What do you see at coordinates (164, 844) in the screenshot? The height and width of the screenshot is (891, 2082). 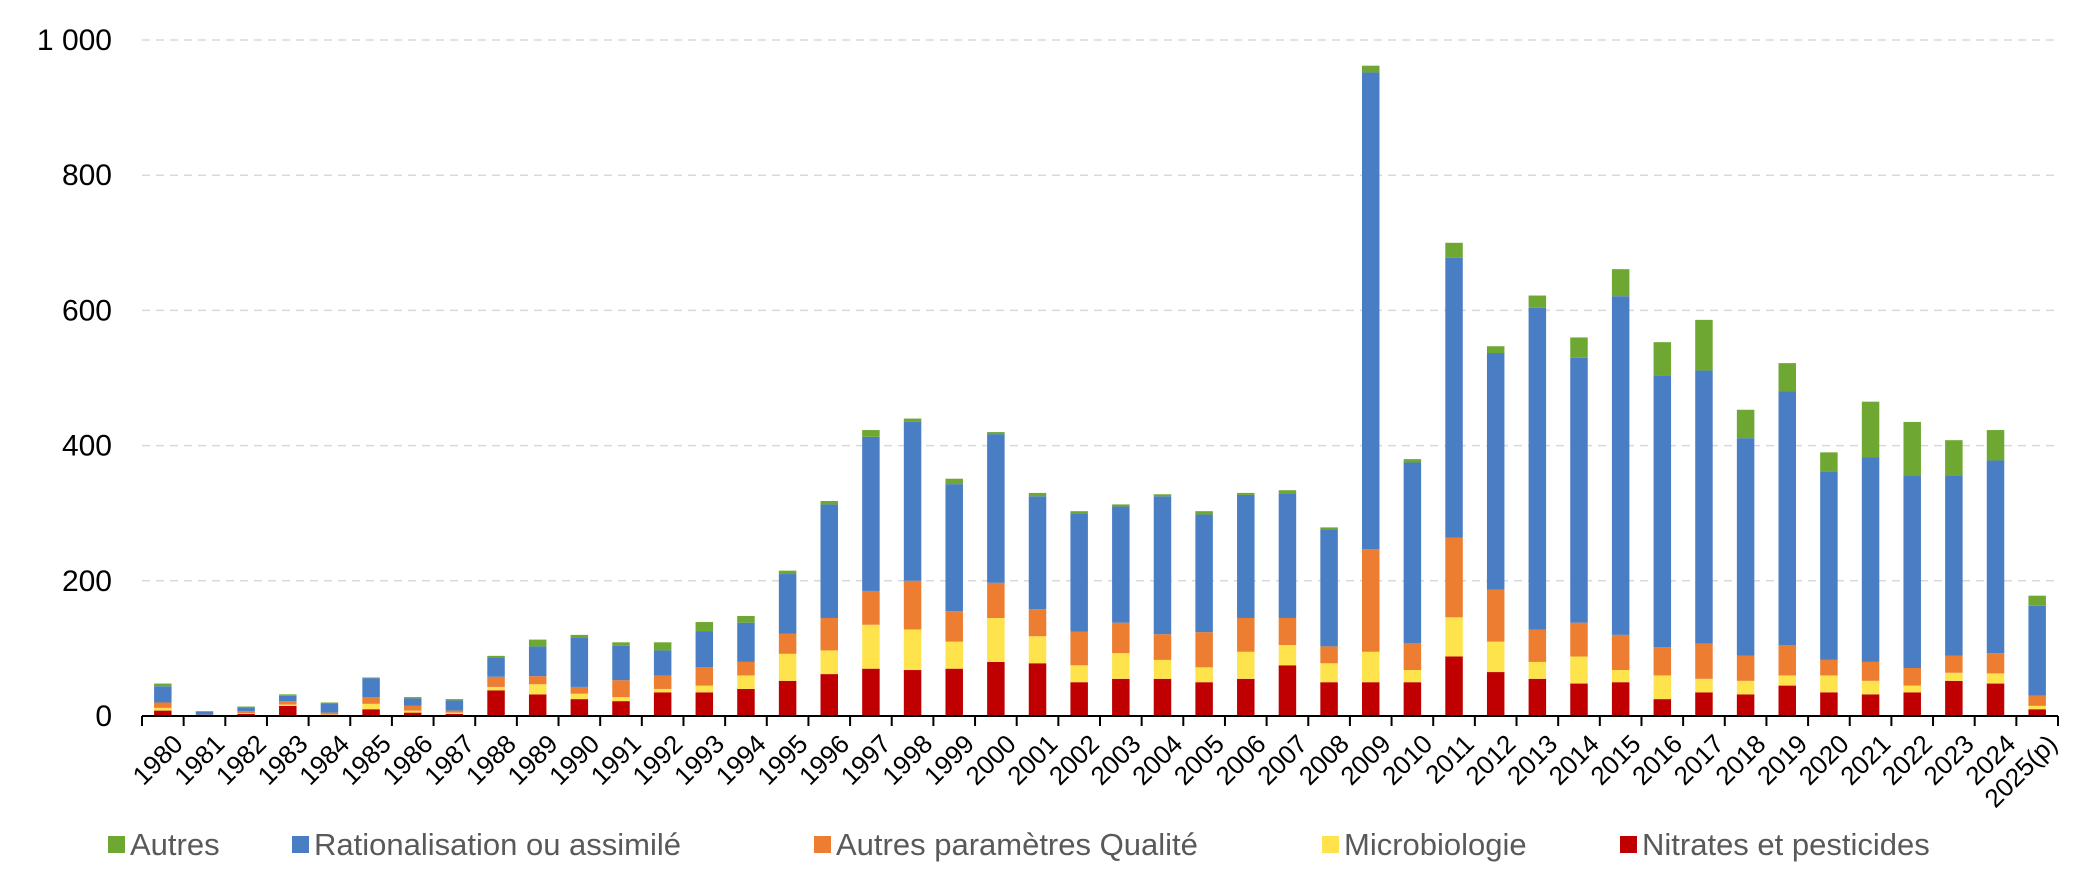 I see `legend-item: Autres` at bounding box center [164, 844].